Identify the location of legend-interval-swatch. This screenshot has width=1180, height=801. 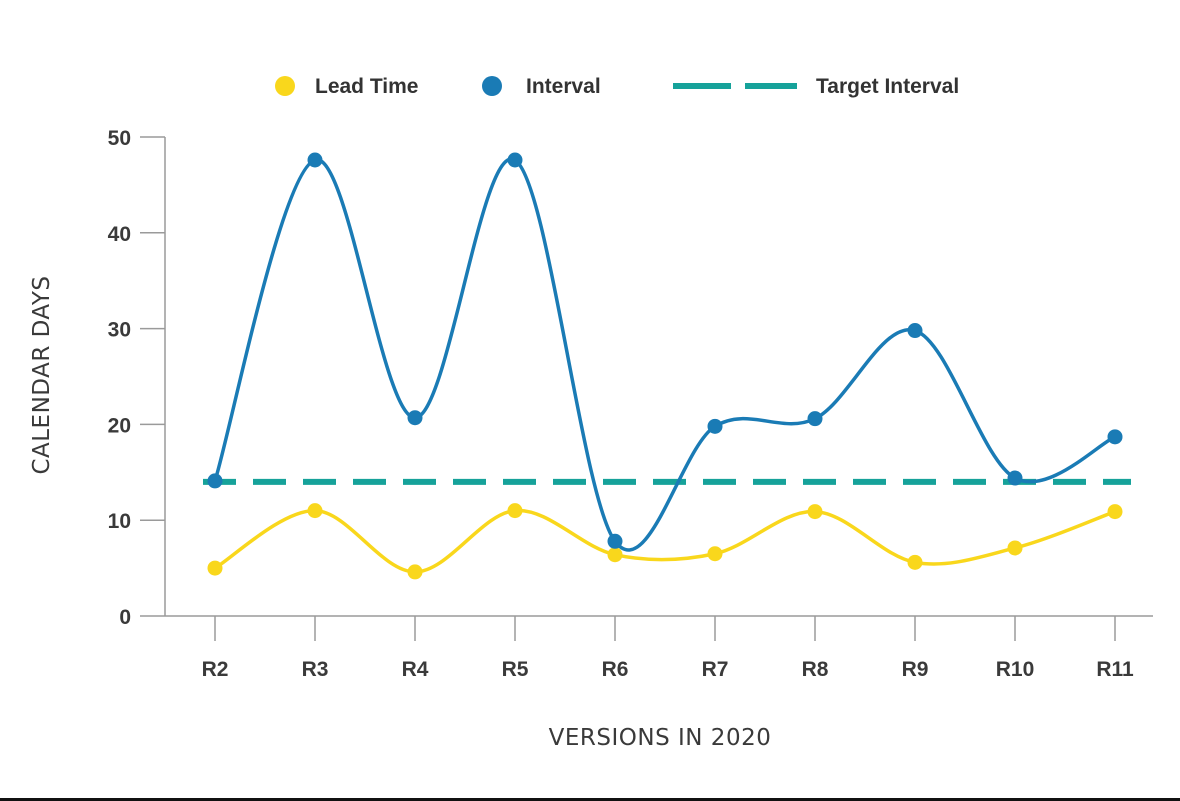
(492, 86).